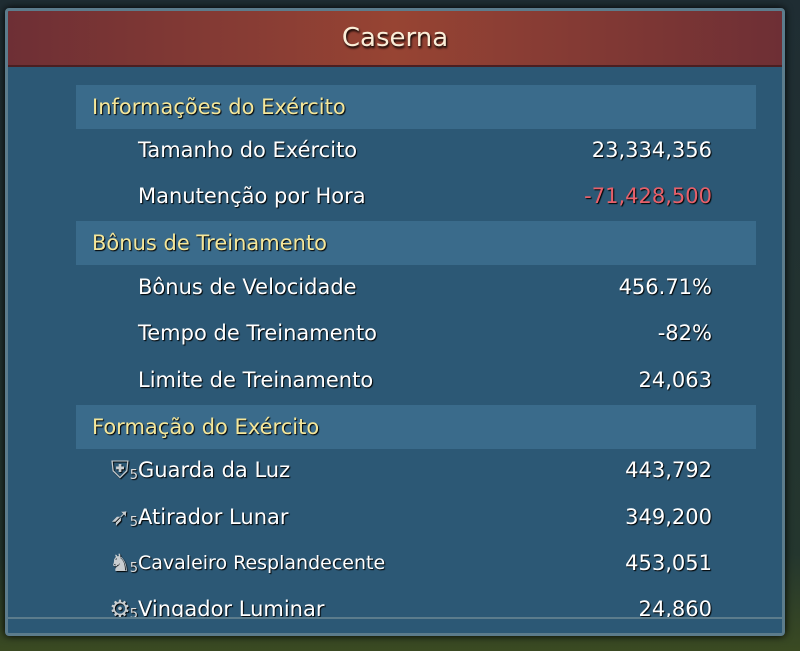 The width and height of the screenshot is (800, 651). Describe the element at coordinates (416, 243) in the screenshot. I see `section-training-bonus: Bônus de Treinamento` at that location.